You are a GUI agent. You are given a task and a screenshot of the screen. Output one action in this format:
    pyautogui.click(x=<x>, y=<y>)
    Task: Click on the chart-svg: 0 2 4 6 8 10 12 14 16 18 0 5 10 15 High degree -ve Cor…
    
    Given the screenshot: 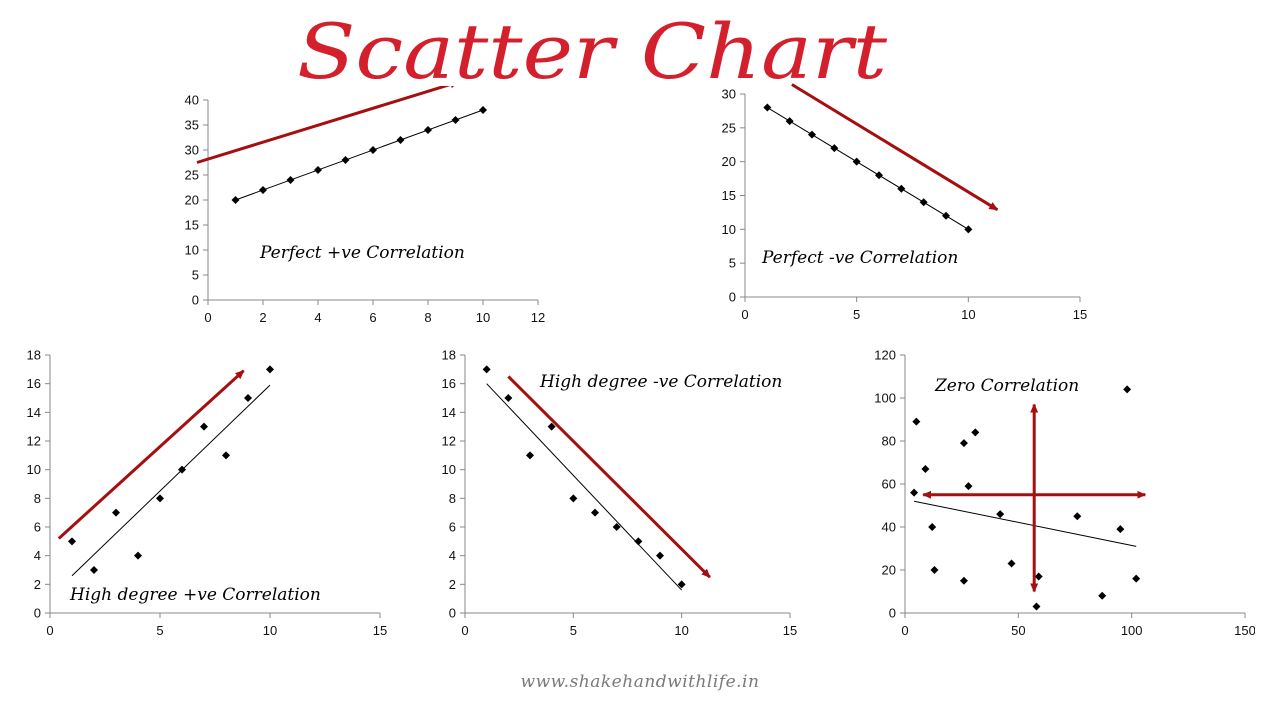 What is the action you would take?
    pyautogui.click(x=620, y=493)
    